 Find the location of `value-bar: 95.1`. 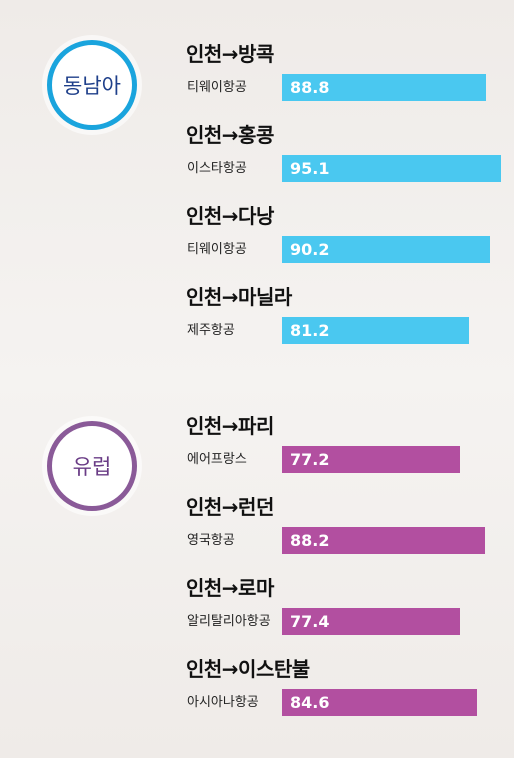

value-bar: 95.1 is located at coordinates (391, 168).